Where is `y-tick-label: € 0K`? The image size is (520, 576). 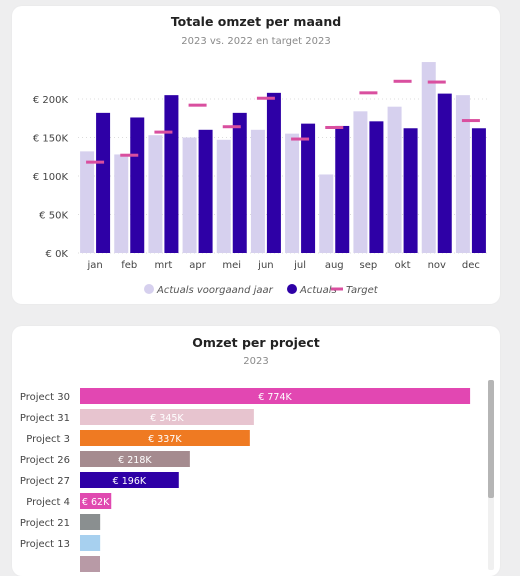 y-tick-label: € 0K is located at coordinates (57, 254).